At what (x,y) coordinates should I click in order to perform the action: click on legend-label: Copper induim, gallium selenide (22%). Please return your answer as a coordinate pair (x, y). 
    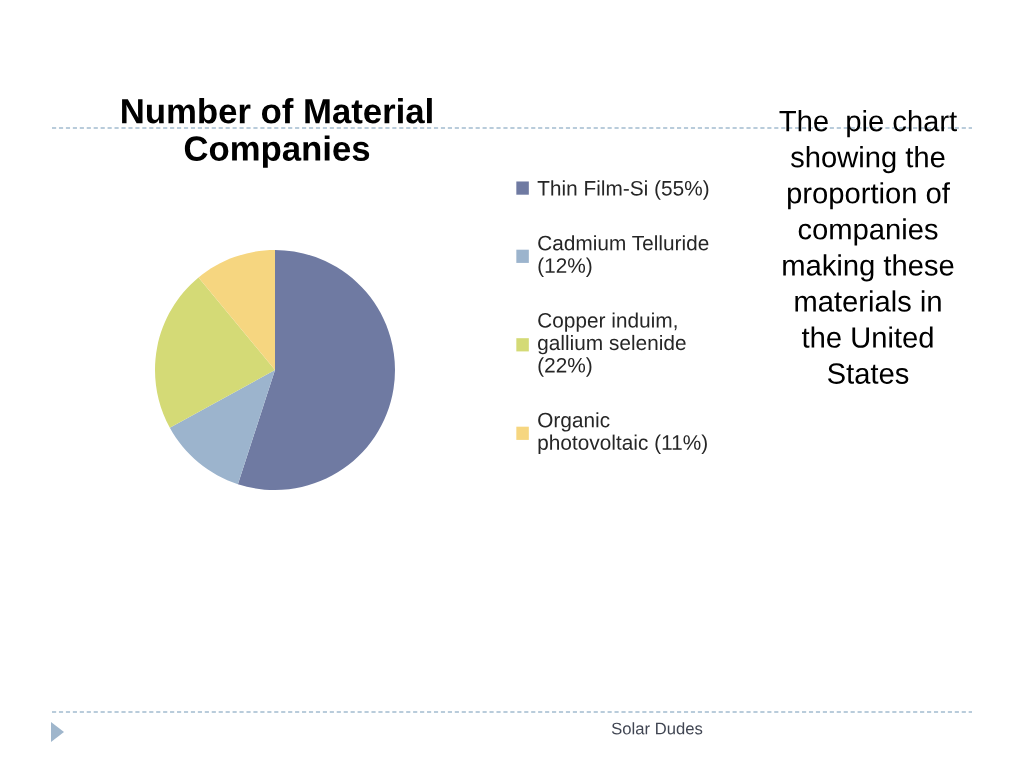
    Looking at the image, I should click on (612, 344).